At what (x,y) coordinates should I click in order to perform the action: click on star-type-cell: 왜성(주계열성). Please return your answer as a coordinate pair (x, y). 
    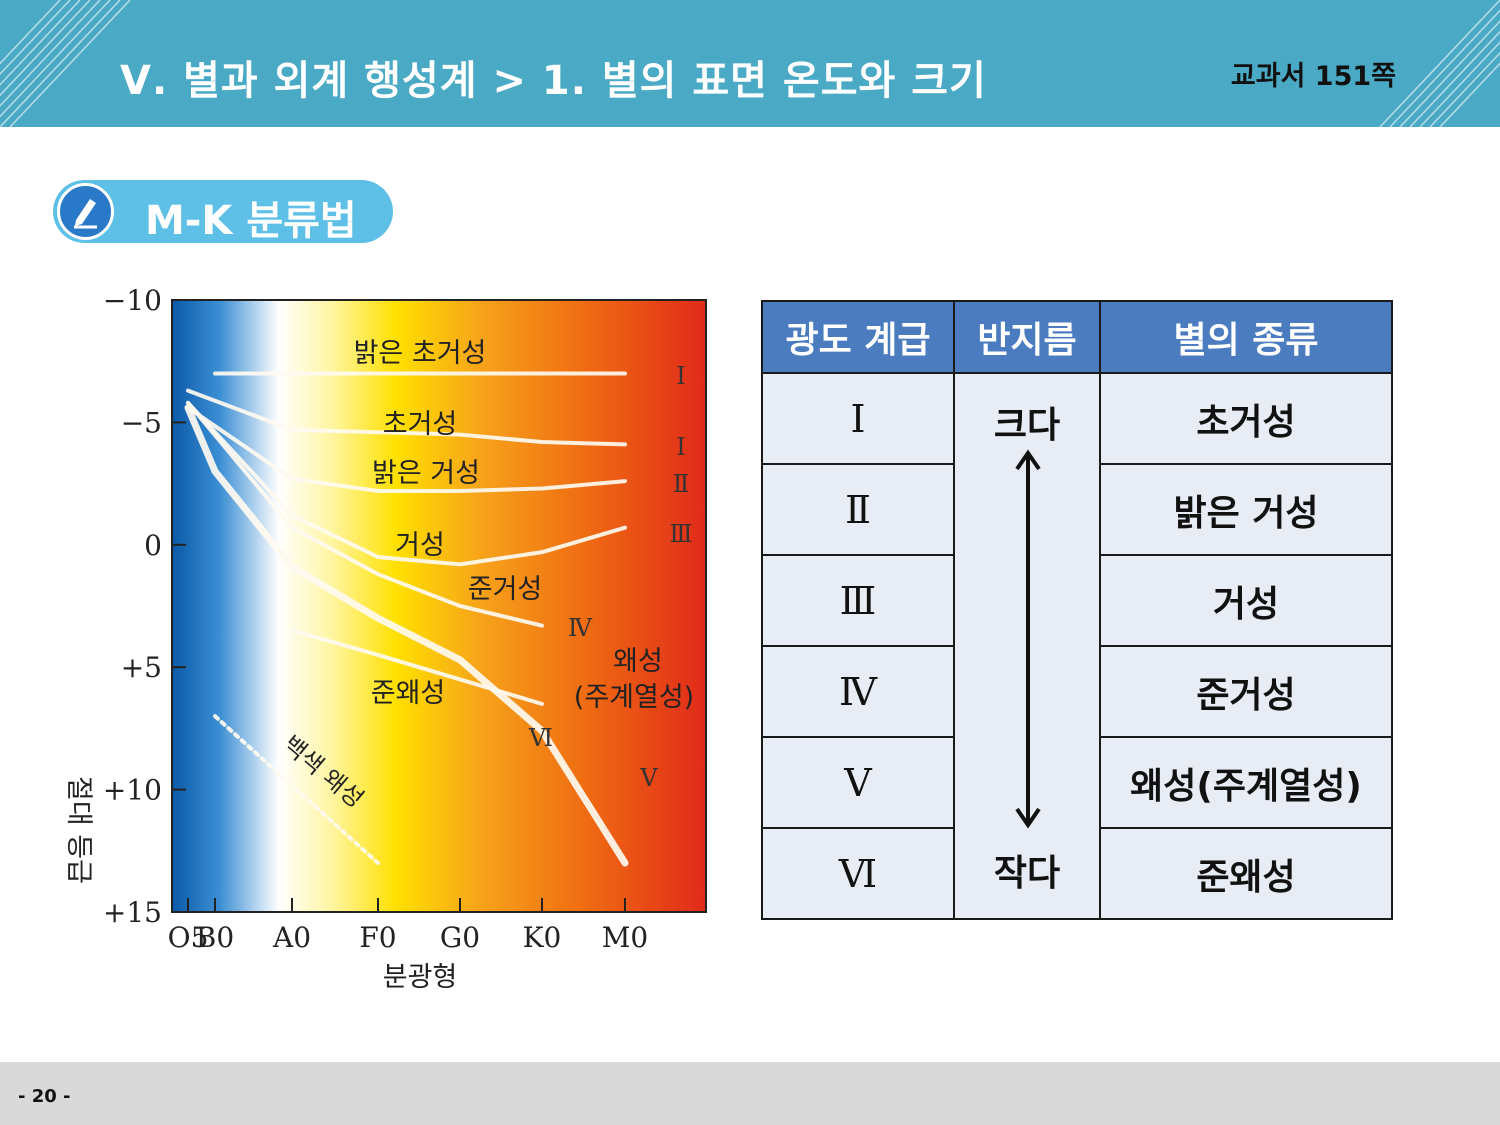
    Looking at the image, I should click on (1246, 782).